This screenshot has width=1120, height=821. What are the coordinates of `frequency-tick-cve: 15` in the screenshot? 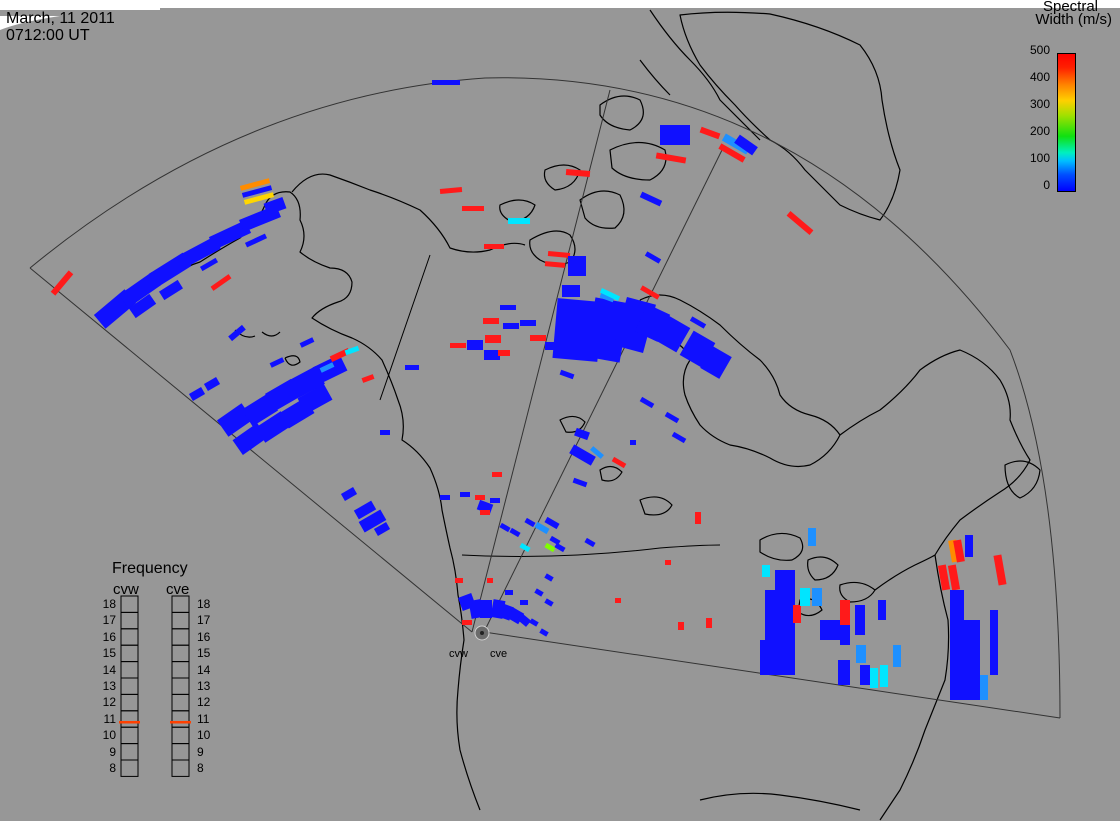 It's located at (204, 653).